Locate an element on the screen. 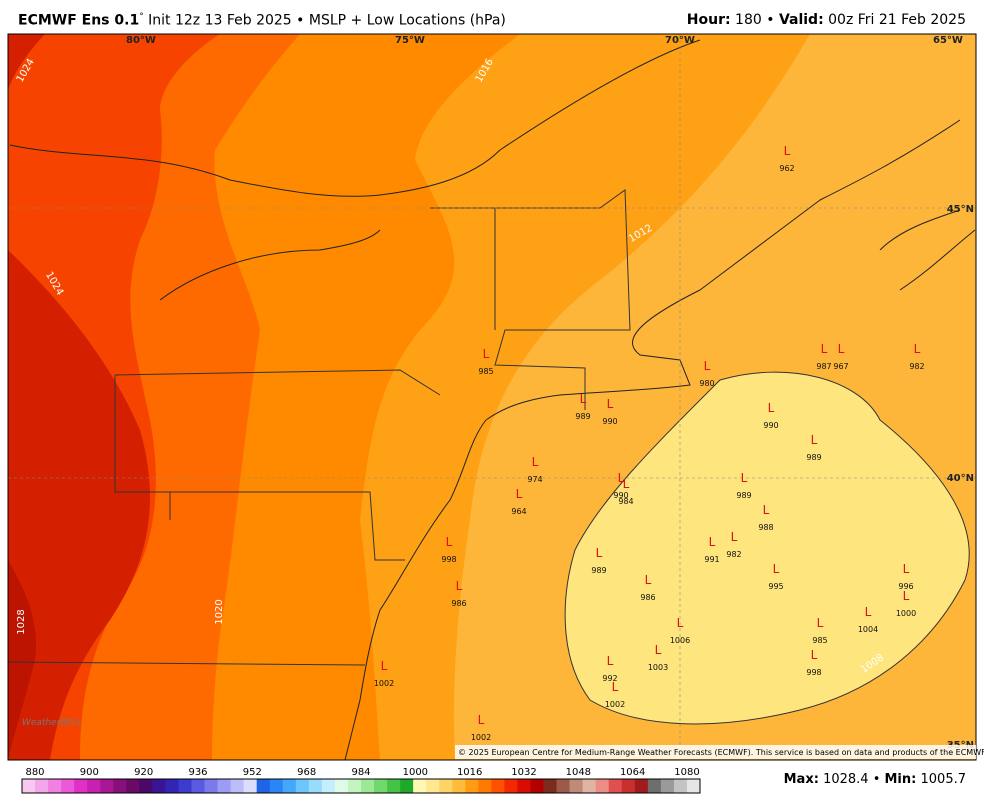  low-value: 996 is located at coordinates (905, 586).